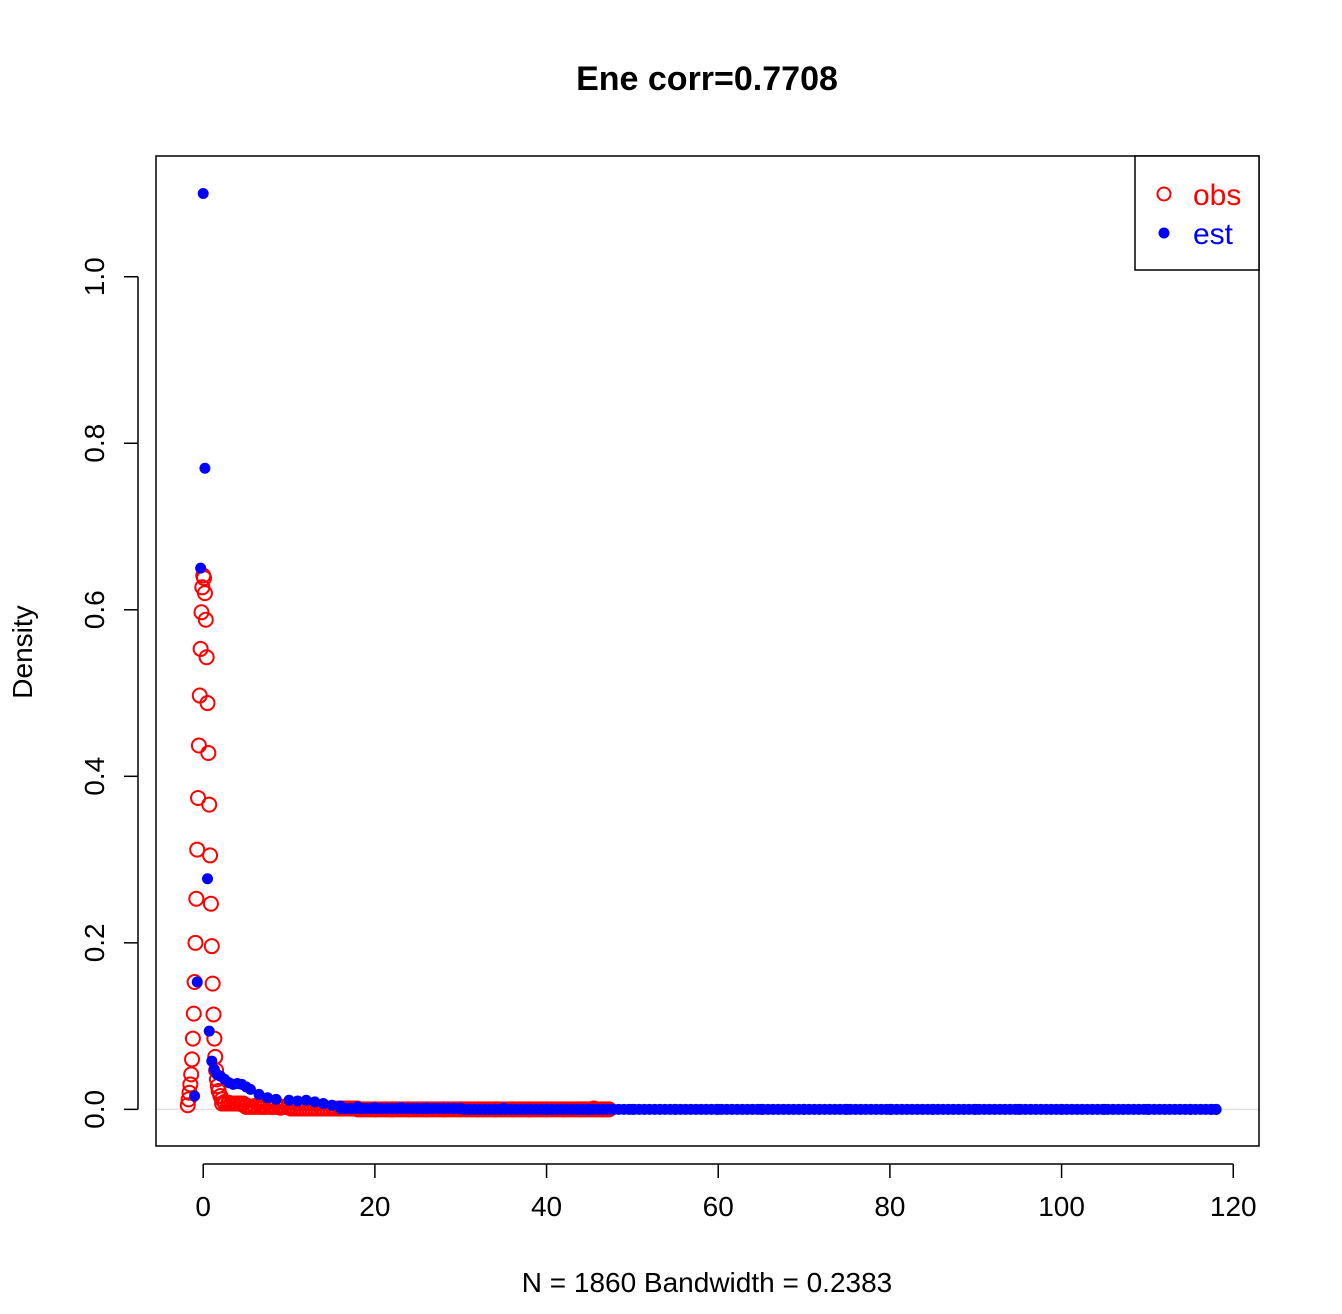 This screenshot has width=1342, height=1314. I want to click on legend: obs est, so click(1197, 213).